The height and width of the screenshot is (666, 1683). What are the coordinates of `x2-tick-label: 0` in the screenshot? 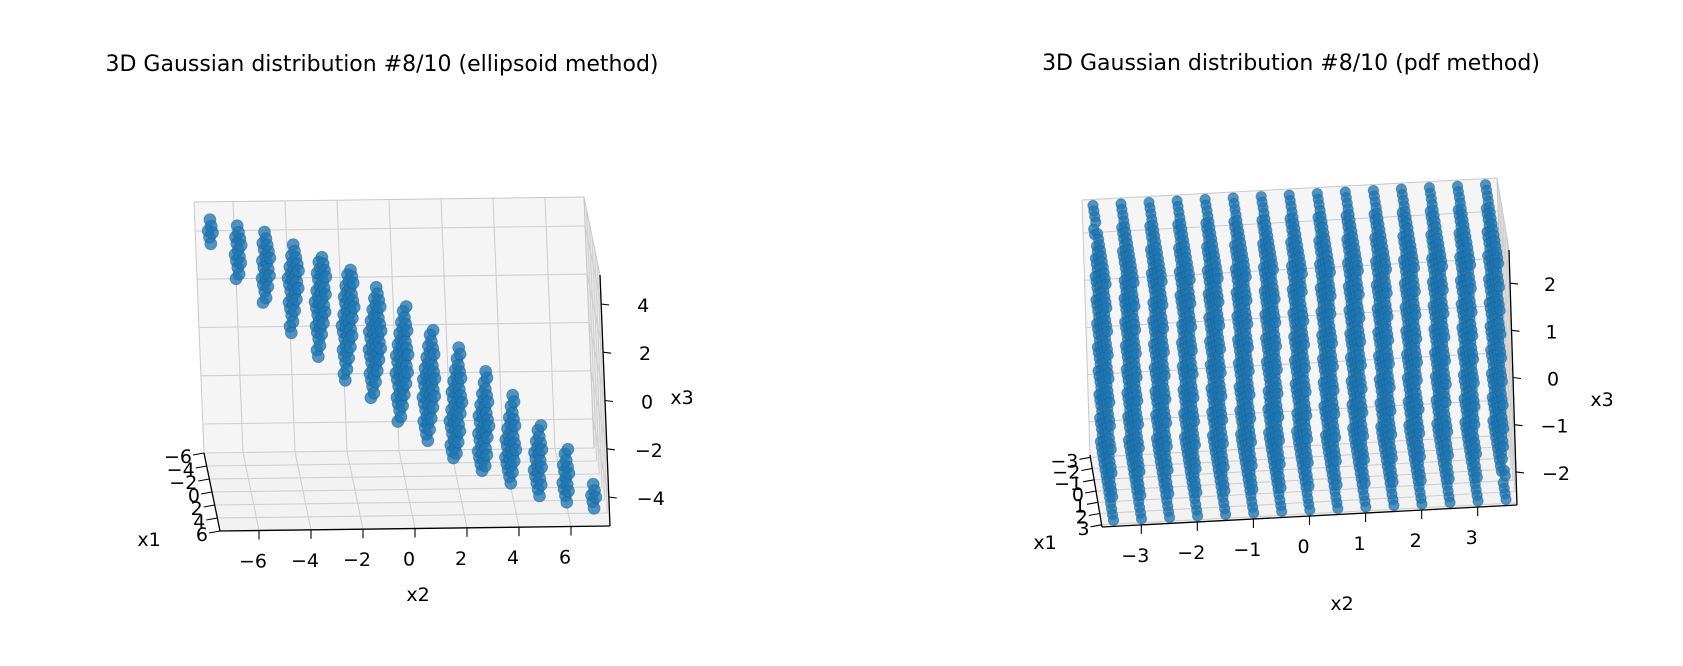 It's located at (1303, 547).